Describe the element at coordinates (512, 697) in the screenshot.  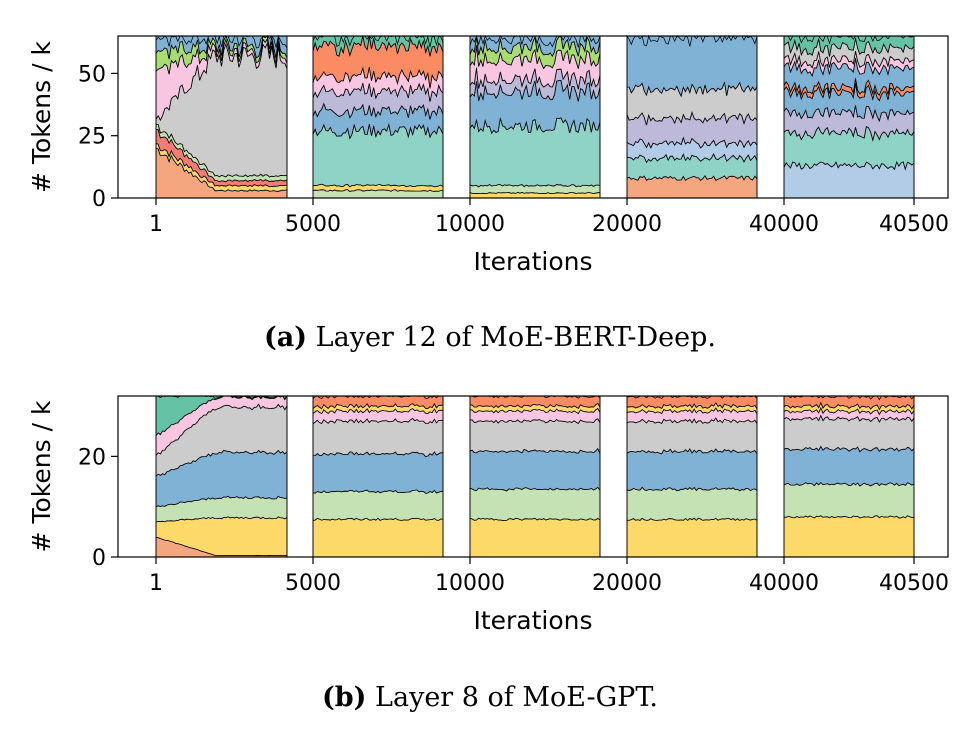
I see `caption-b-text: Layer 8 of MoE-GPT.` at that location.